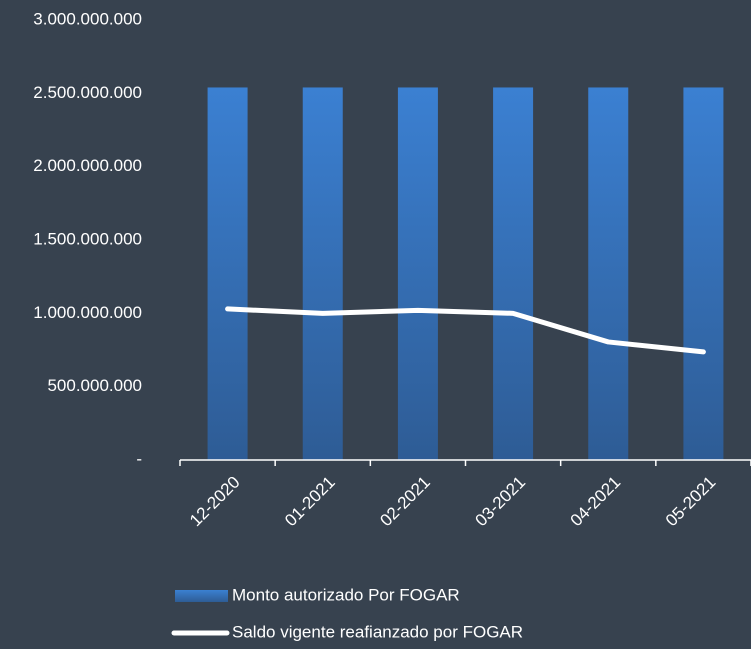  What do you see at coordinates (87, 92) in the screenshot?
I see `y-tick-label: 2.500.000.000` at bounding box center [87, 92].